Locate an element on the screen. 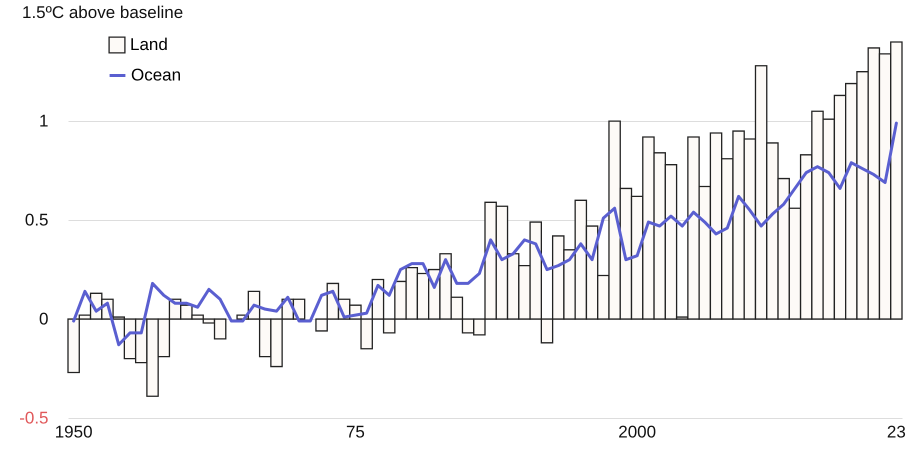  legend-label: Ocean is located at coordinates (156, 75).